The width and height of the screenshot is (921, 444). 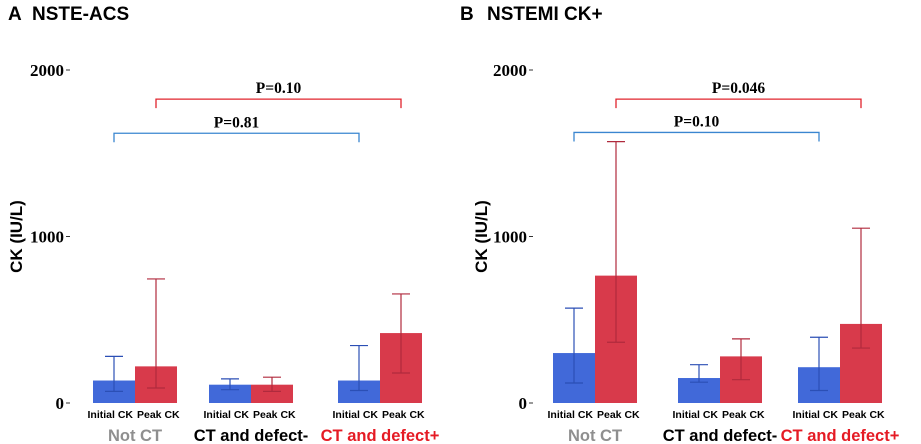 I want to click on panel-letter: B, so click(x=467, y=14).